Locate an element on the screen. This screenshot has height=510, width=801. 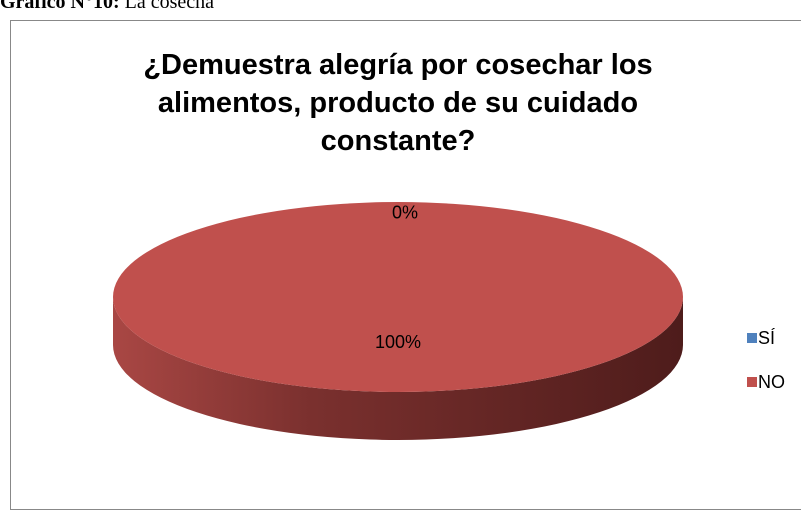
data-label: 0% is located at coordinates (405, 212).